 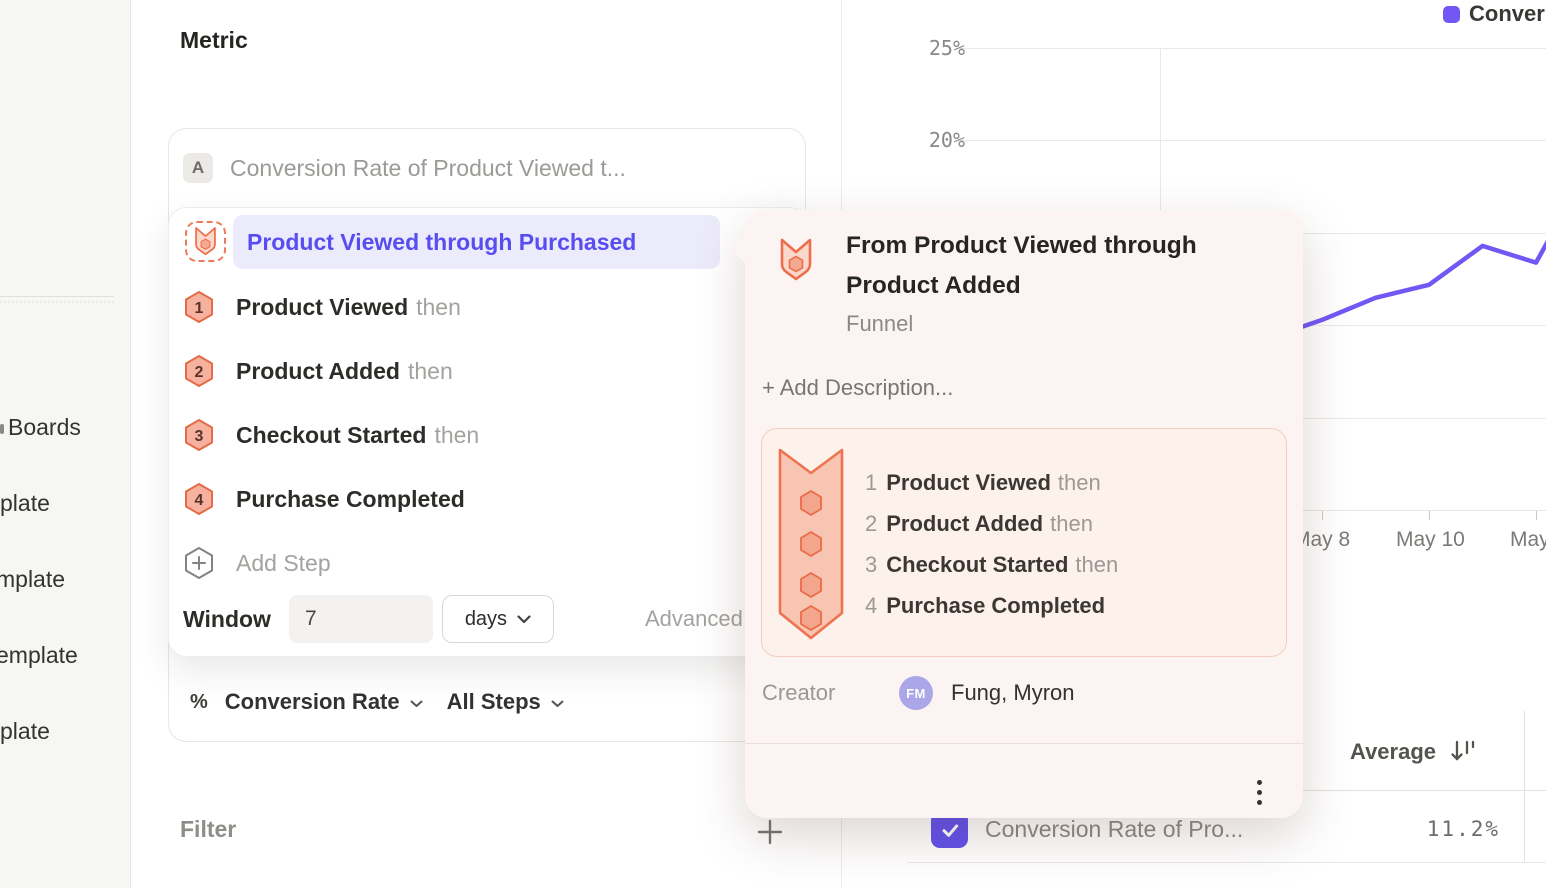 I want to click on funnel-step-row-3: 3 Checkout Started then, so click(x=331, y=435).